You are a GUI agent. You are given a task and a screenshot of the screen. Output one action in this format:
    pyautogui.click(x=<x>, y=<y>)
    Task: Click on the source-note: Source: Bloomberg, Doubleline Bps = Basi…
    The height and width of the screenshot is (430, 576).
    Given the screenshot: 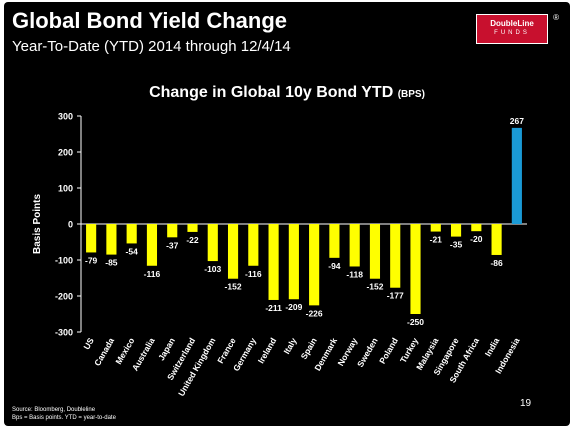 What is the action you would take?
    pyautogui.click(x=64, y=414)
    